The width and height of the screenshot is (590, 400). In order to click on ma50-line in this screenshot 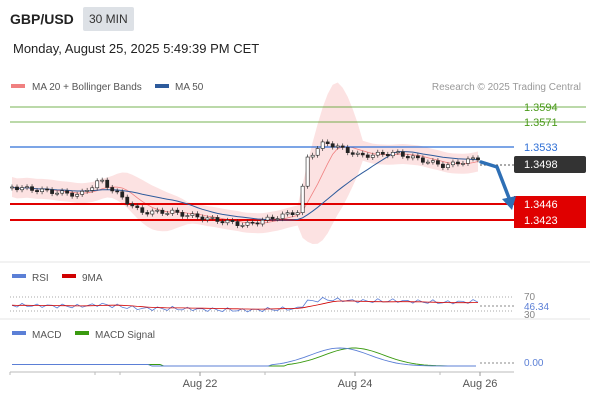, I will do `click(245, 186)`.